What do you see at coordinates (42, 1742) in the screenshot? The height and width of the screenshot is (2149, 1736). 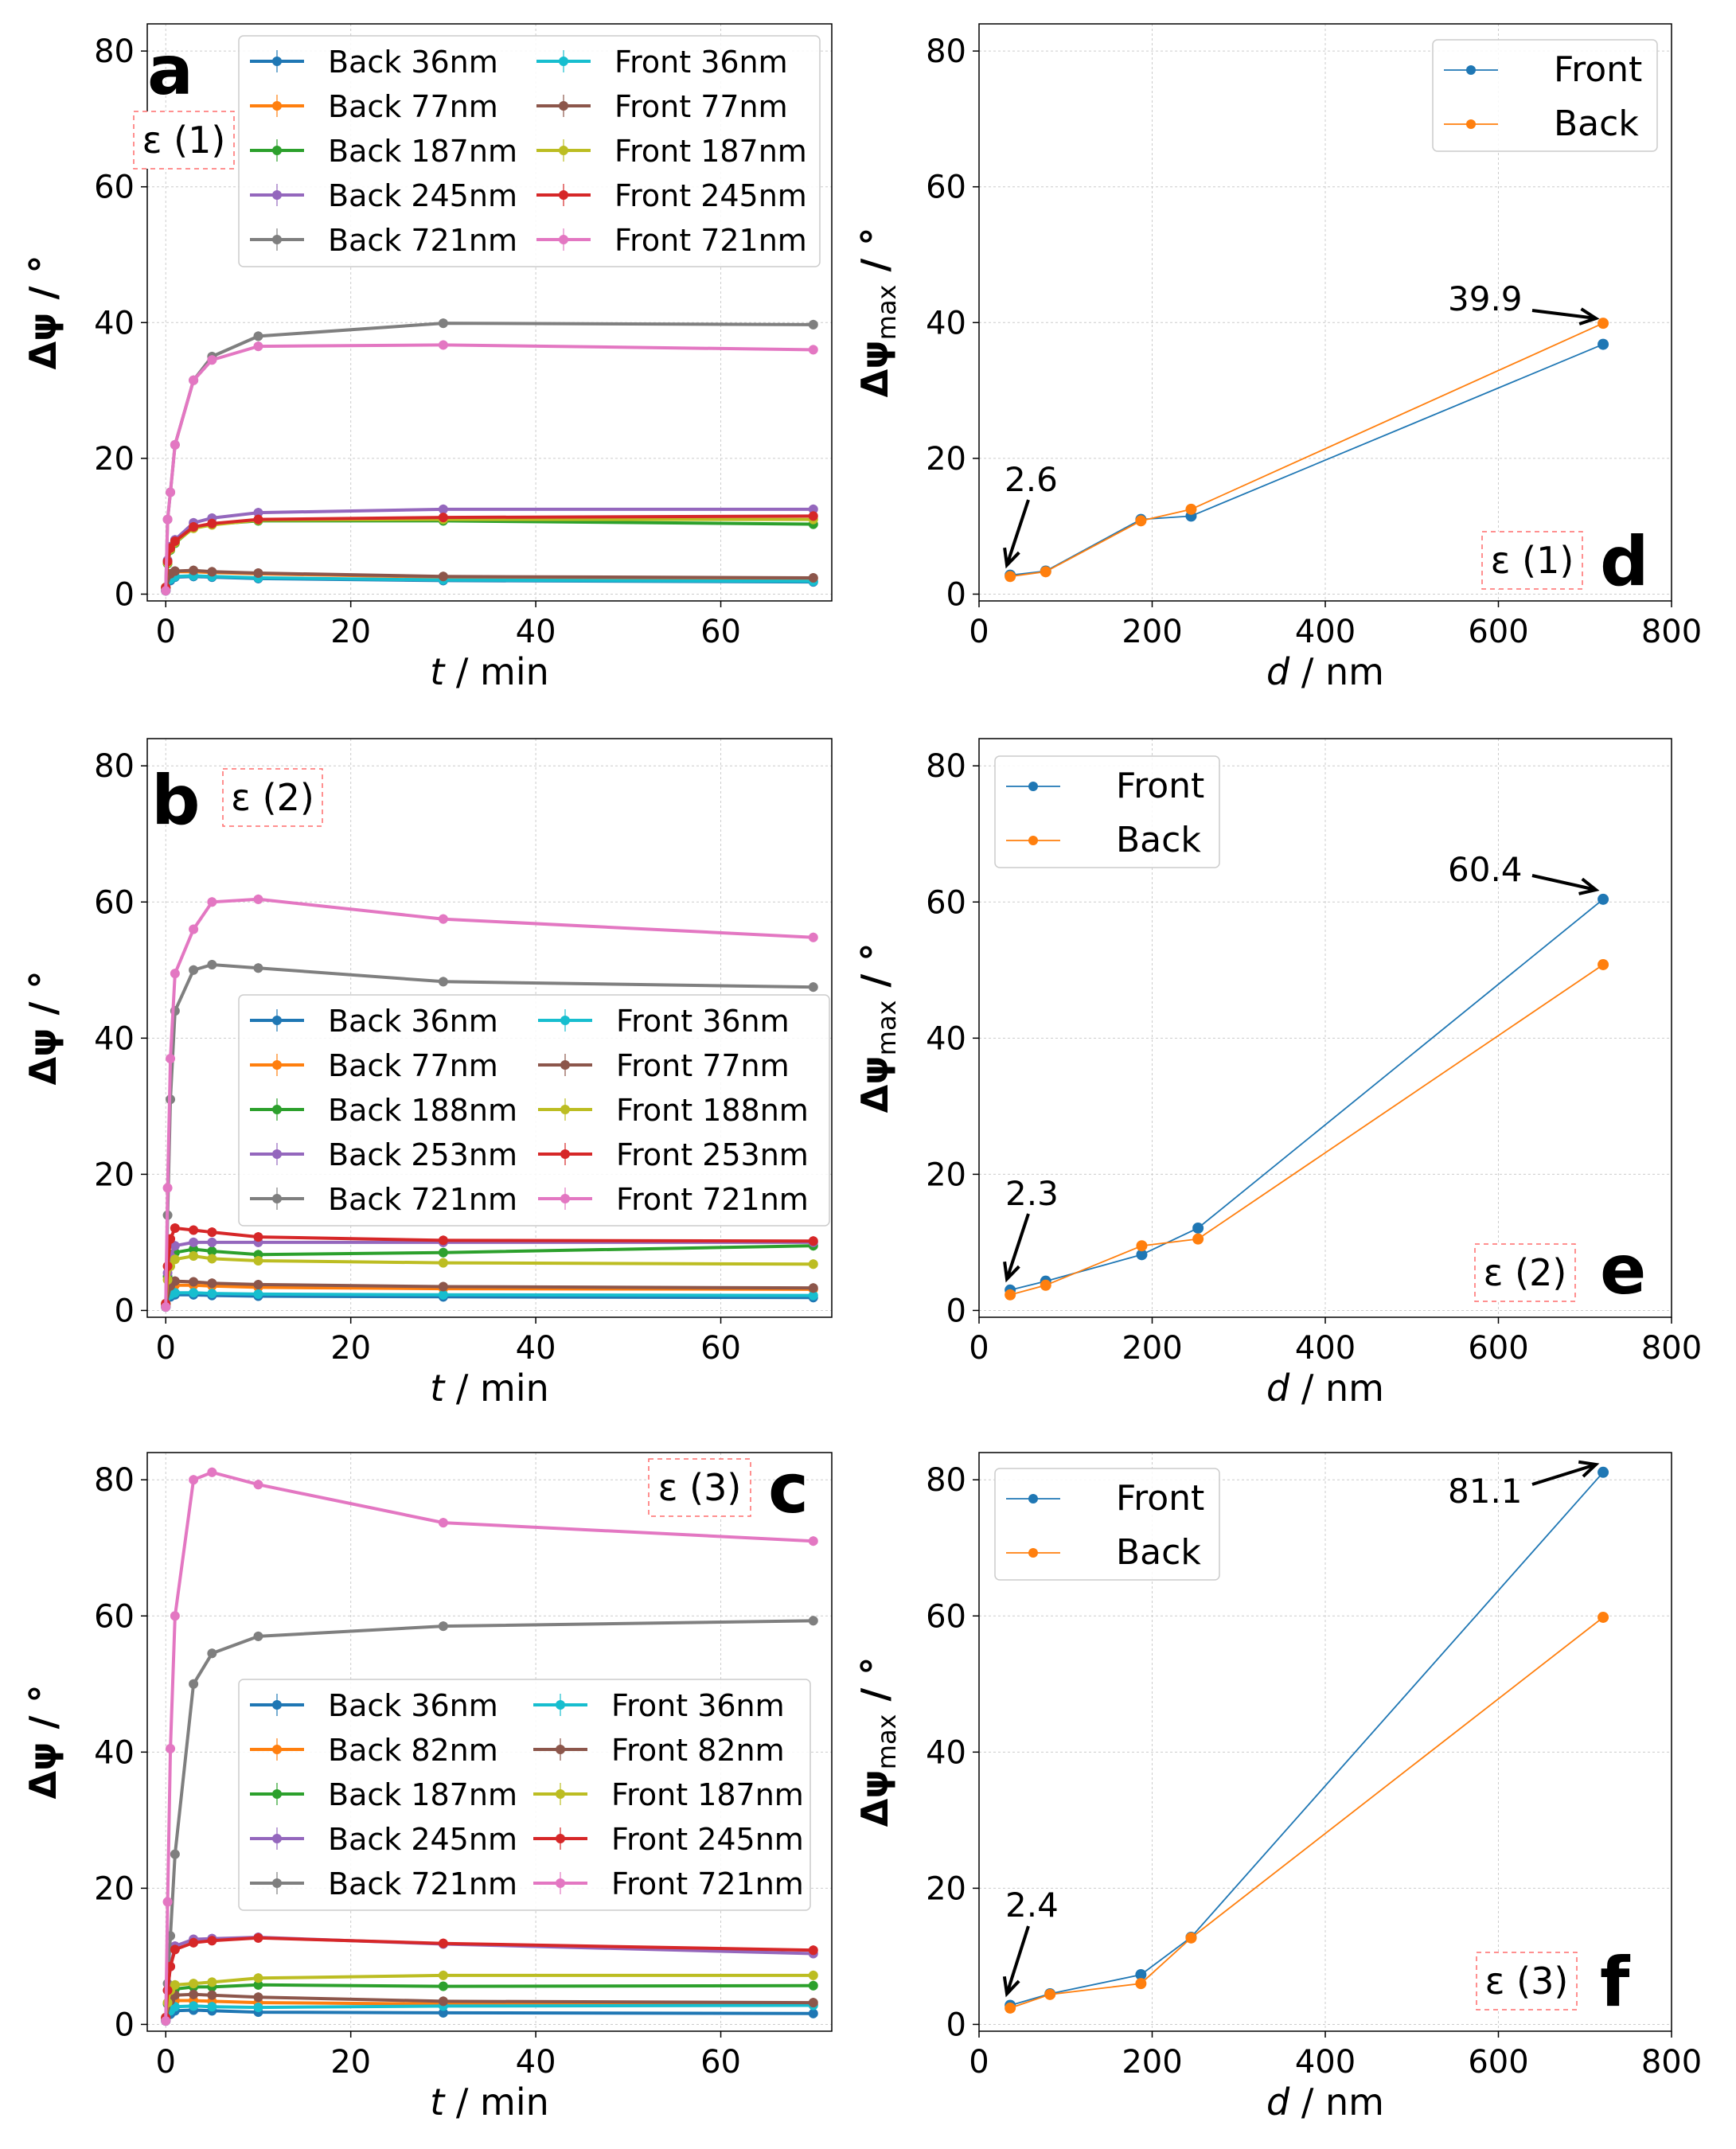 I see `y-axis-label: Δψ / °` at bounding box center [42, 1742].